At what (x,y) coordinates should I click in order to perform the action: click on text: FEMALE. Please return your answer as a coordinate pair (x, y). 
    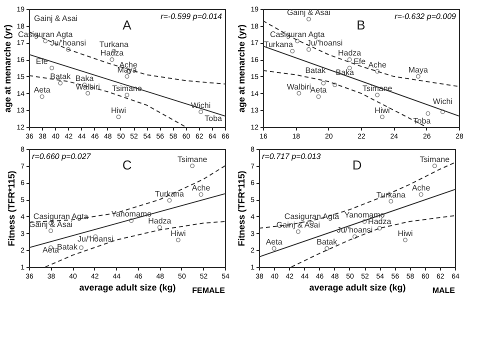
    Looking at the image, I should click on (209, 290).